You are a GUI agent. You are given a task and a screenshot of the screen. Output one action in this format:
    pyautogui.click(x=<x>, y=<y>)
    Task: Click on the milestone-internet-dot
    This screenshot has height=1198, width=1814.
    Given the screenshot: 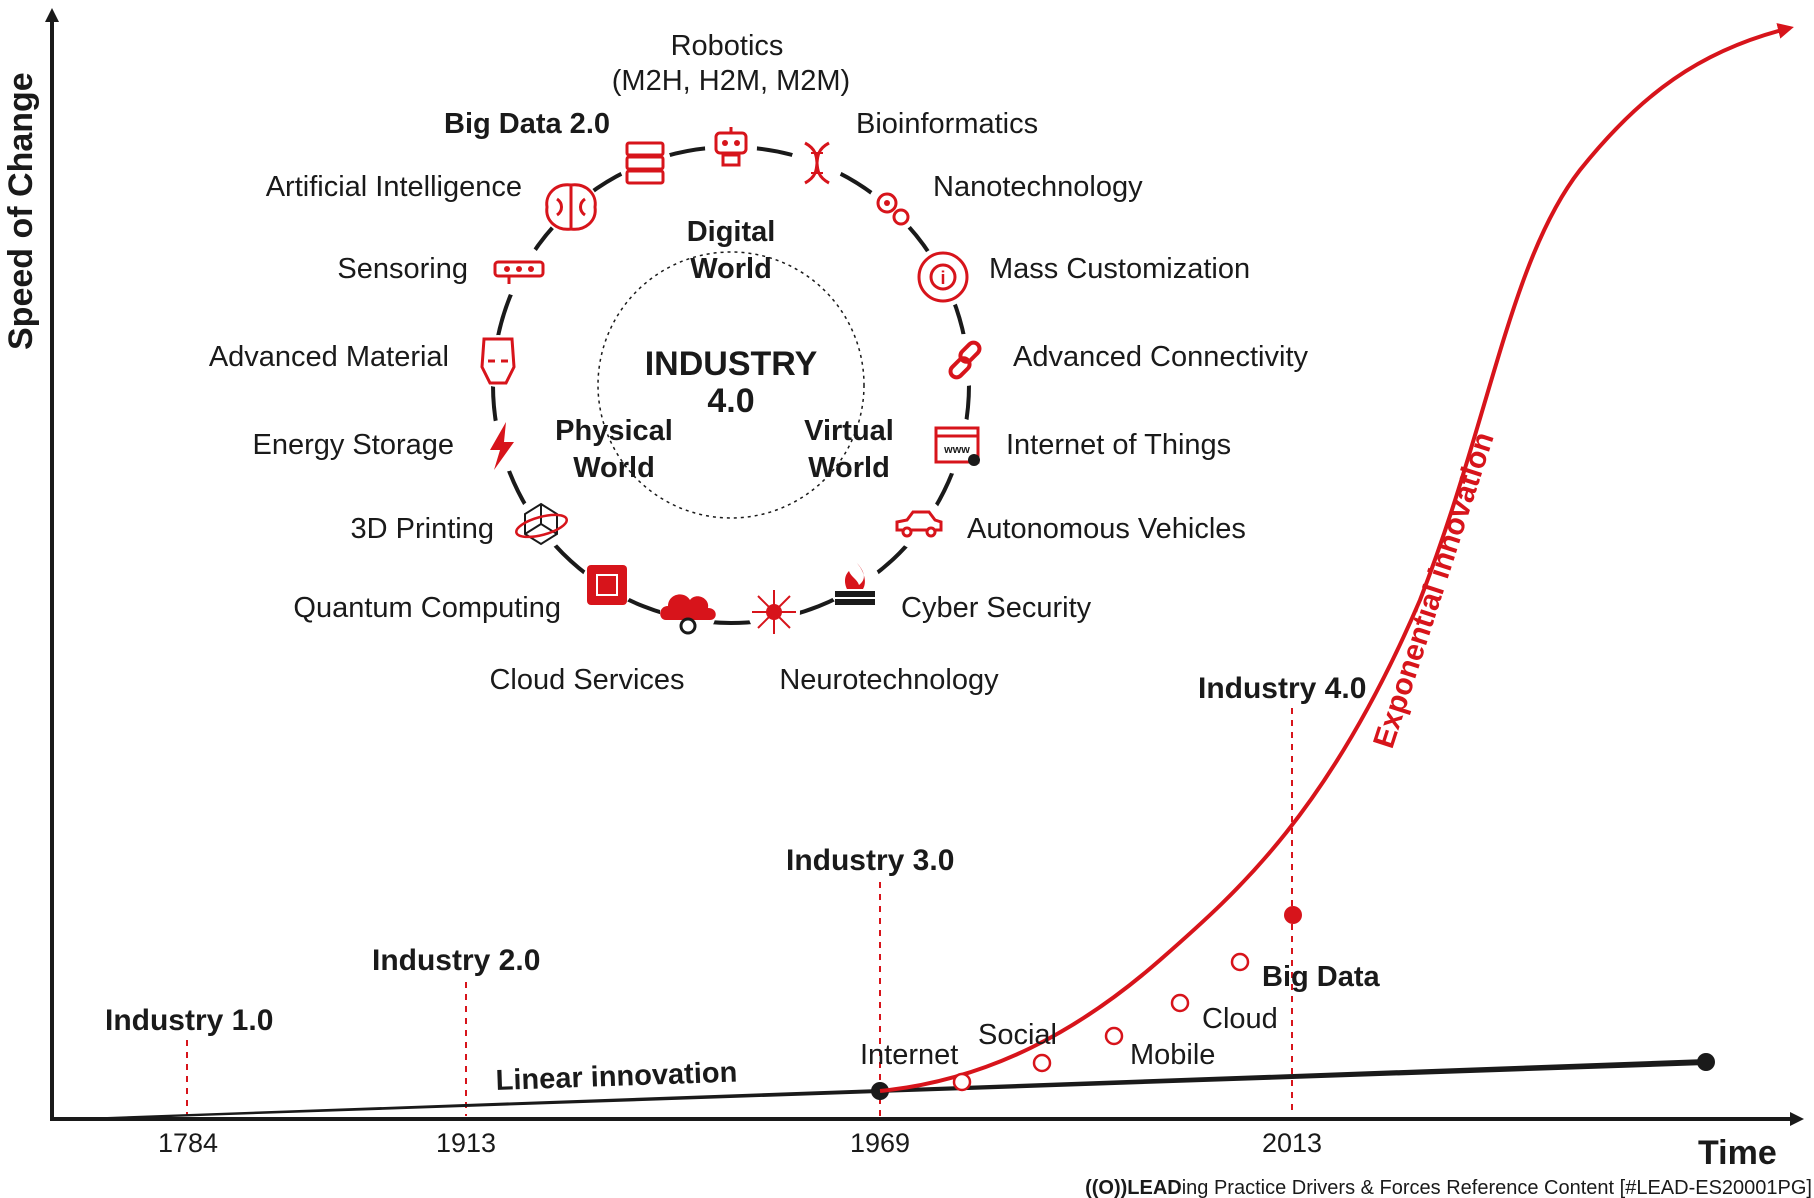 What is the action you would take?
    pyautogui.click(x=962, y=1082)
    